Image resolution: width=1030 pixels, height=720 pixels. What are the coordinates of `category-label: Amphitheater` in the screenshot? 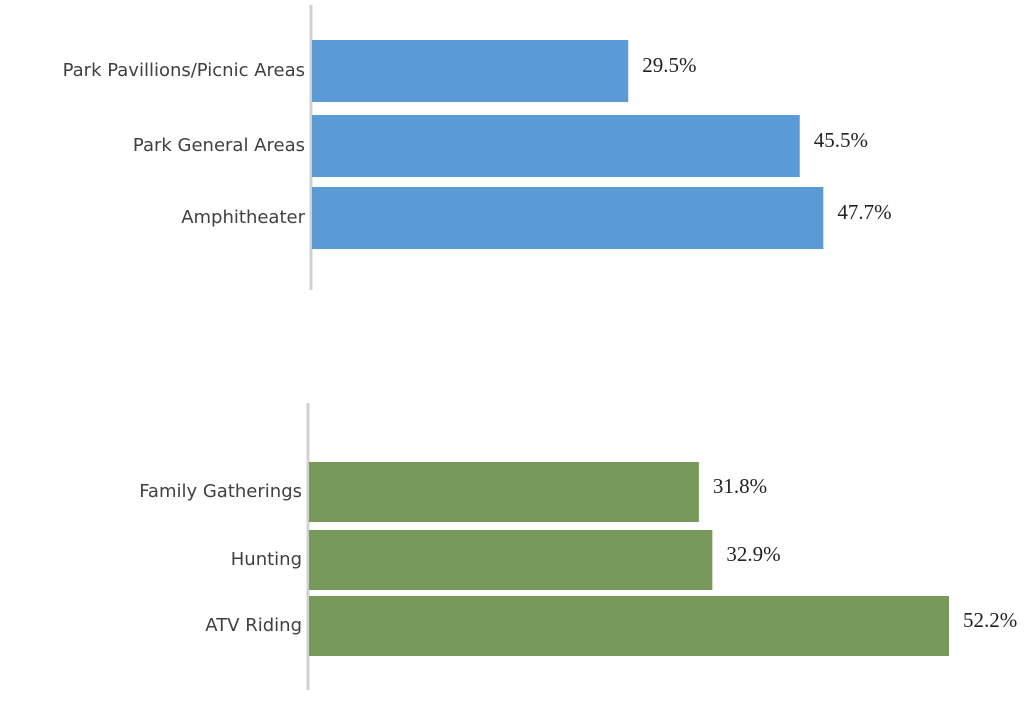 It's located at (243, 217).